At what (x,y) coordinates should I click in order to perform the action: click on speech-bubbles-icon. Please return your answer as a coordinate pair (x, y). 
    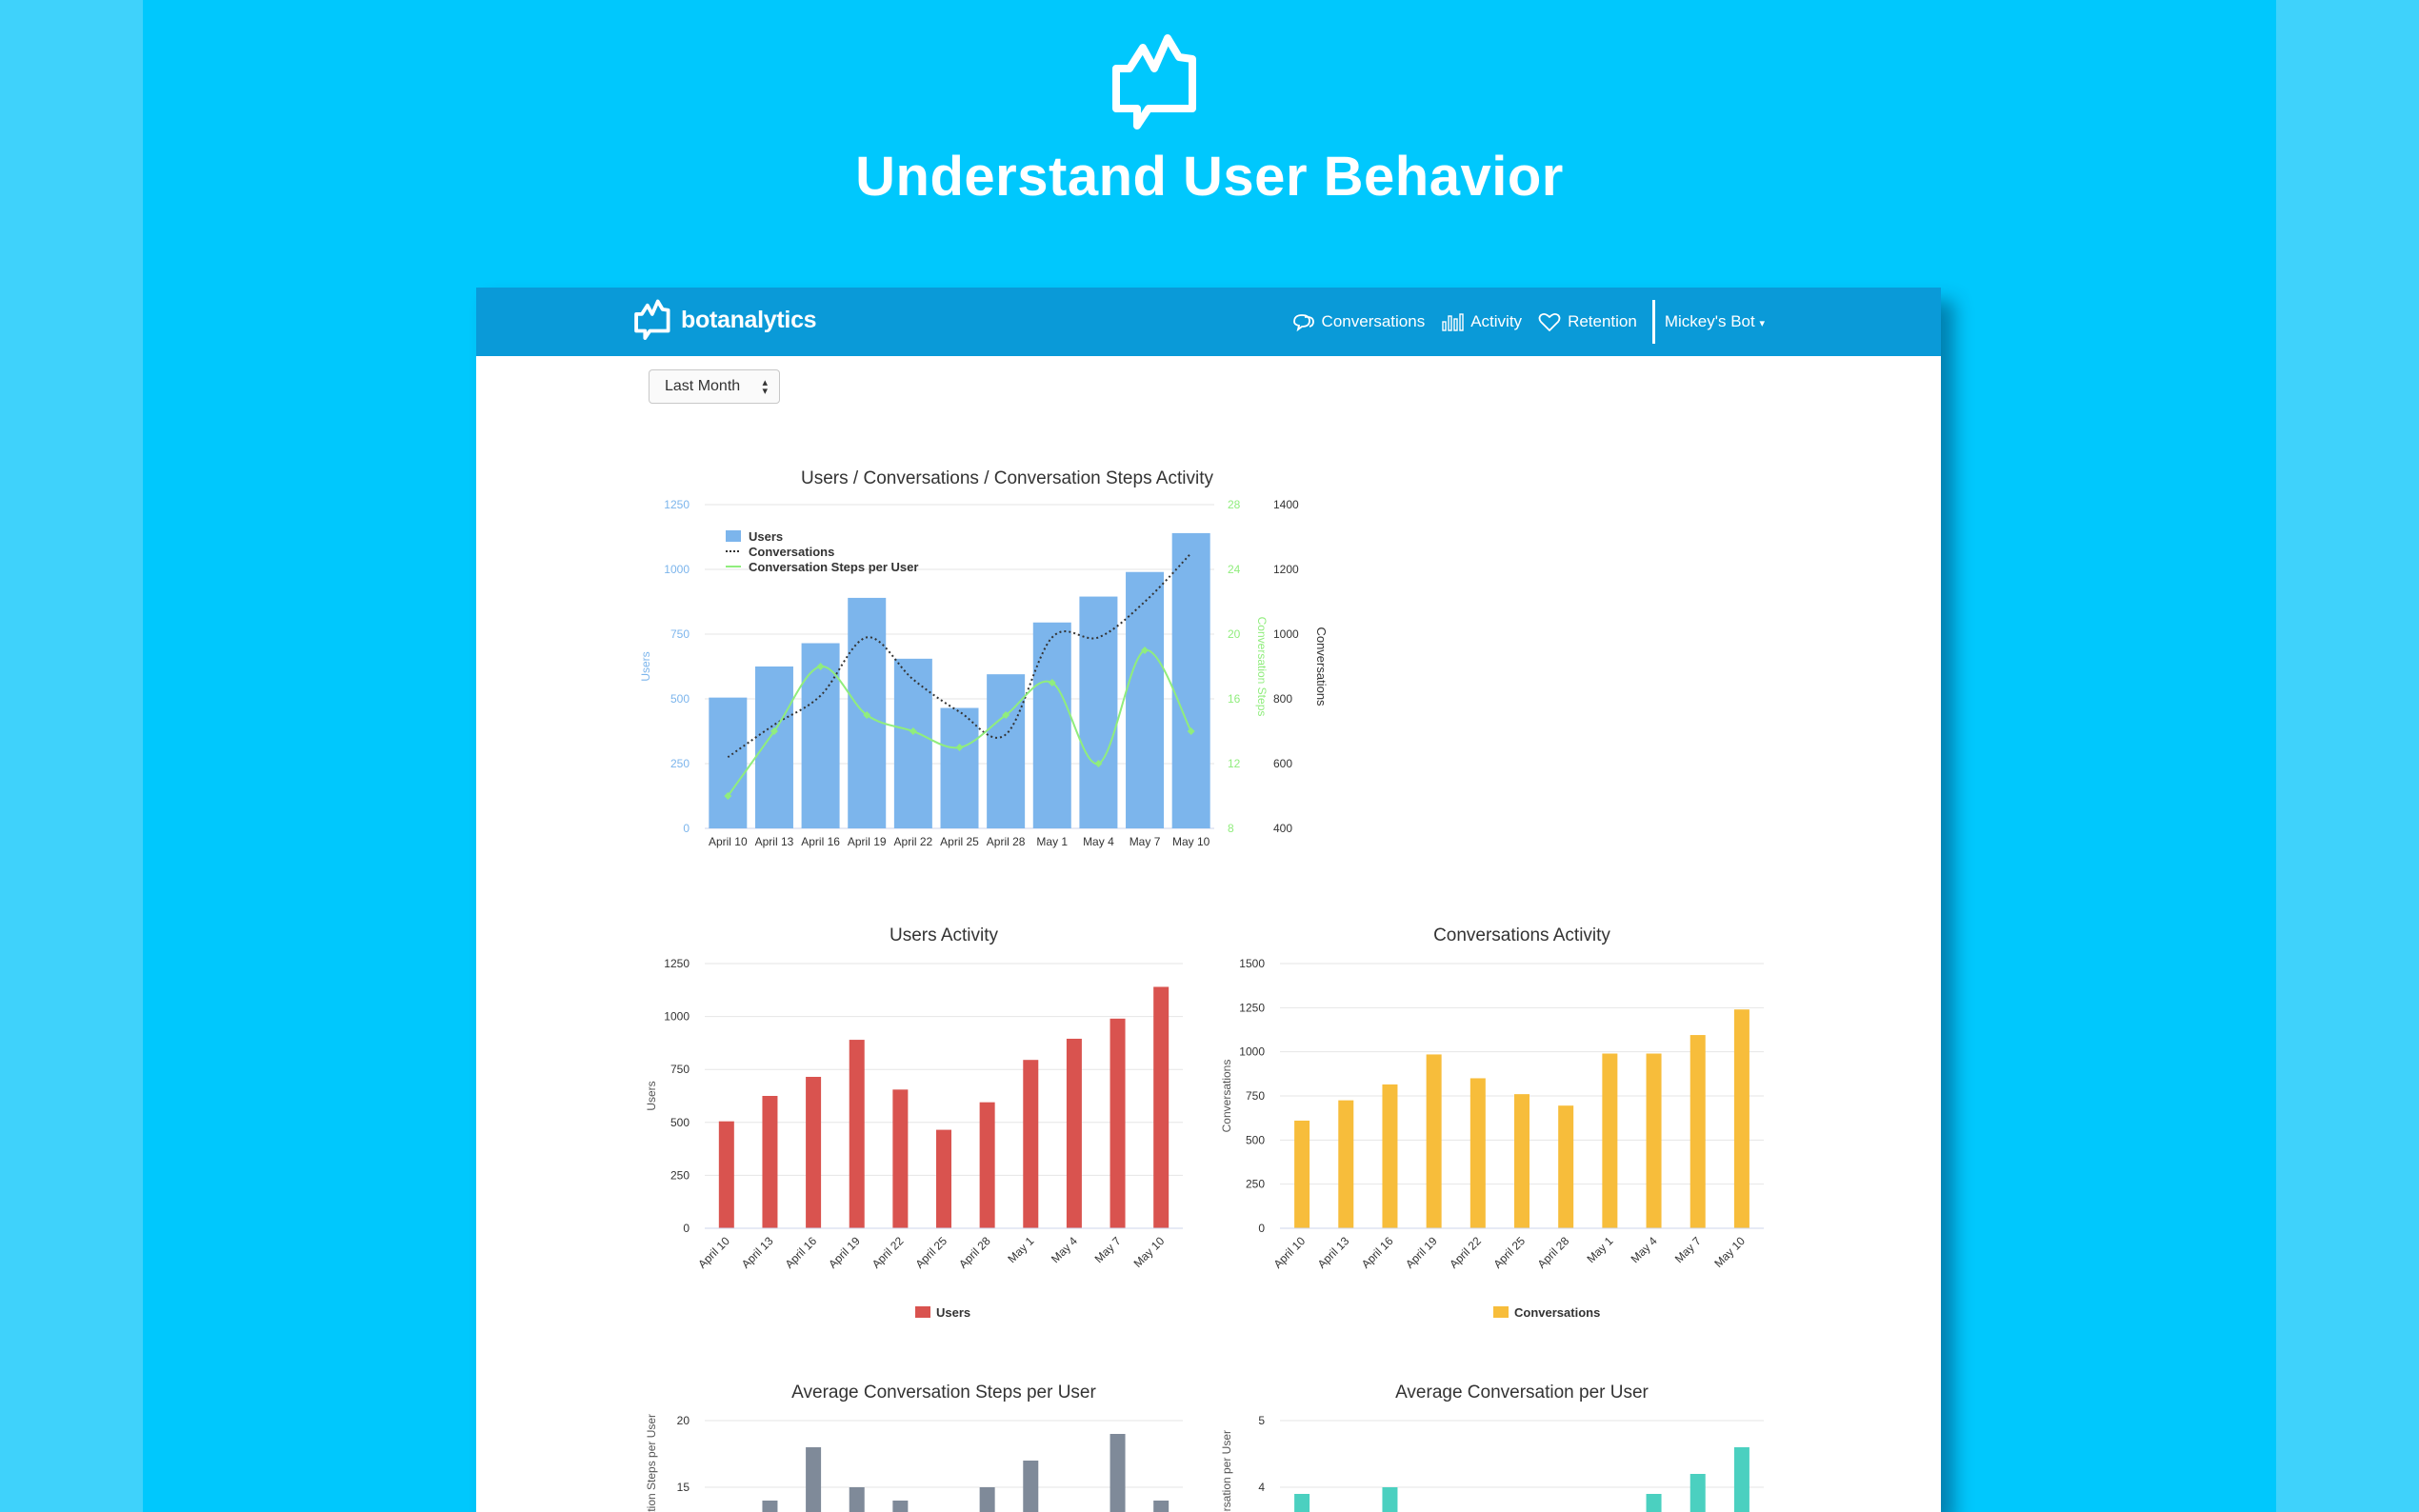
    Looking at the image, I should click on (1303, 323).